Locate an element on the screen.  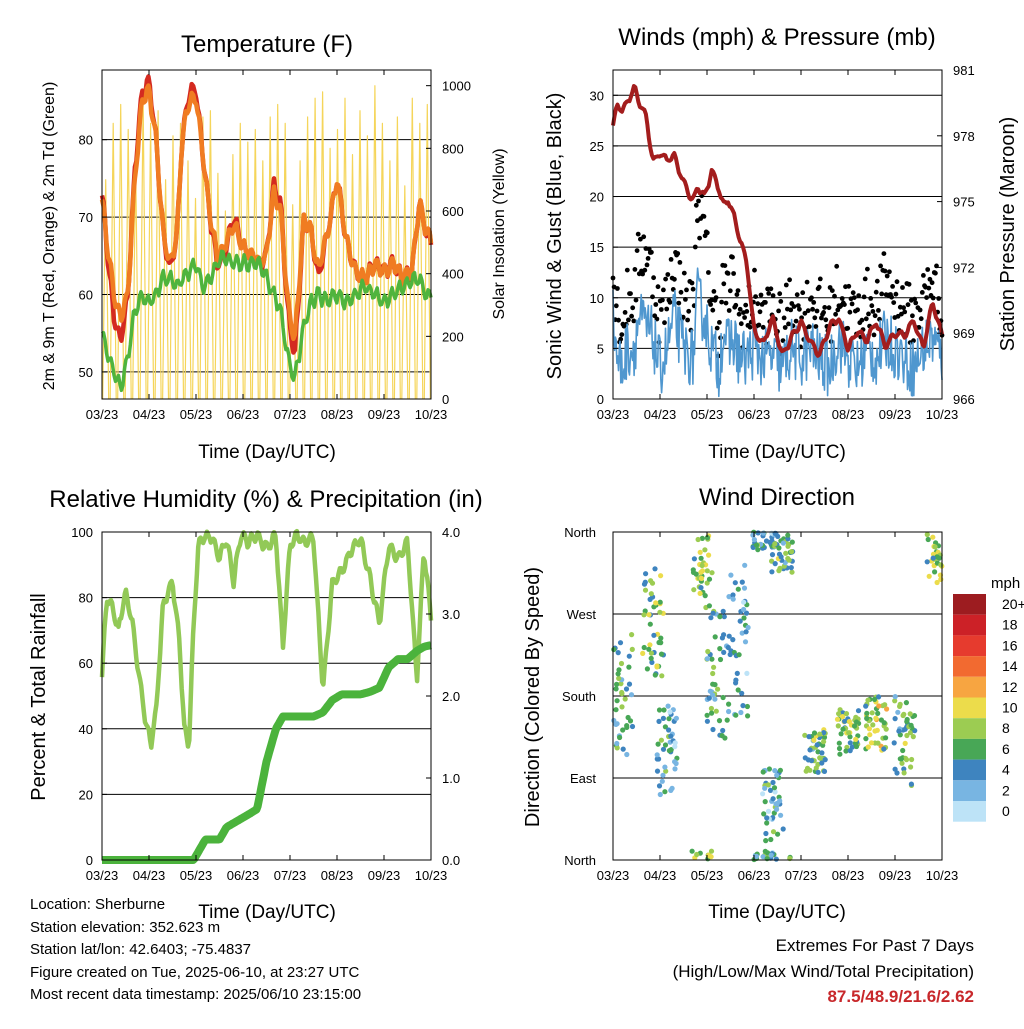
rh-xlabel: Time (Day/UTC) is located at coordinates (267, 912).